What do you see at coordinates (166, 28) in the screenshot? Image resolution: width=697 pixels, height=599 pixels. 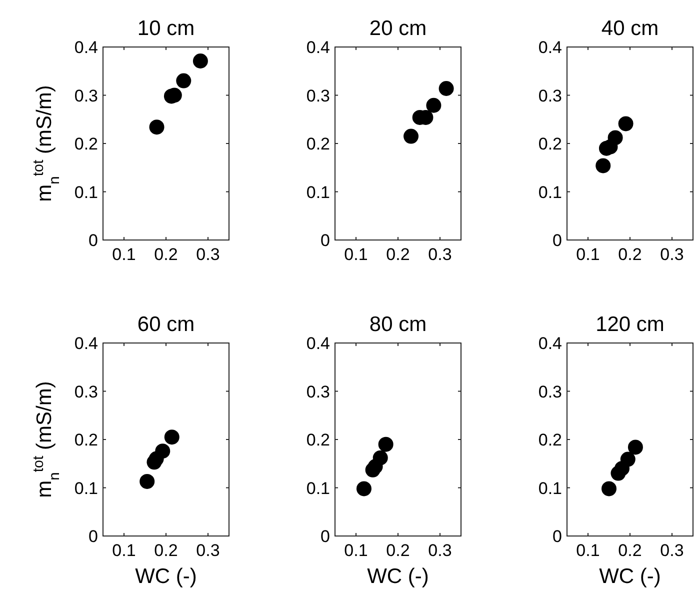 I see `chart-title: 10 cm` at bounding box center [166, 28].